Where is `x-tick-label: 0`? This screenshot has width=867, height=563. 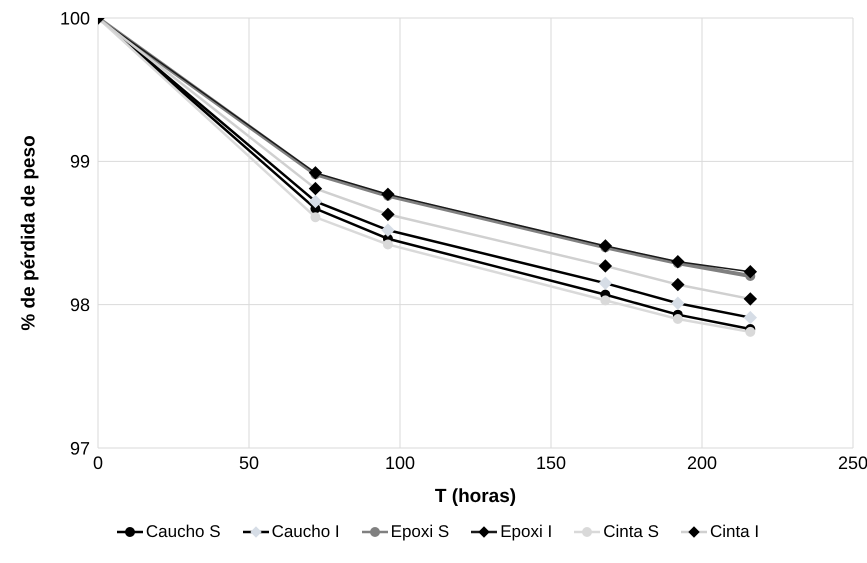 x-tick-label: 0 is located at coordinates (98, 462).